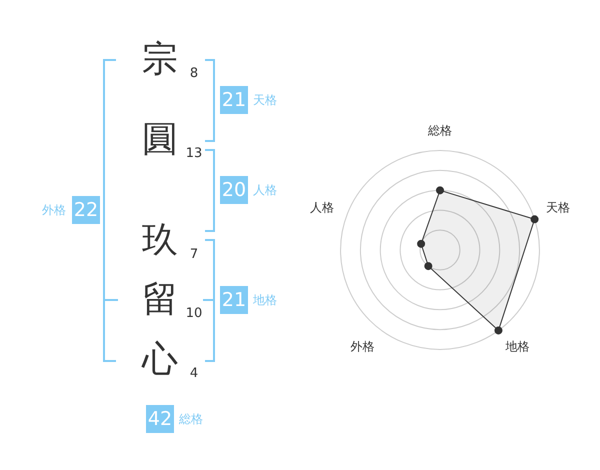  Describe the element at coordinates (517, 346) in the screenshot. I see `spoke-label: 地格` at that location.